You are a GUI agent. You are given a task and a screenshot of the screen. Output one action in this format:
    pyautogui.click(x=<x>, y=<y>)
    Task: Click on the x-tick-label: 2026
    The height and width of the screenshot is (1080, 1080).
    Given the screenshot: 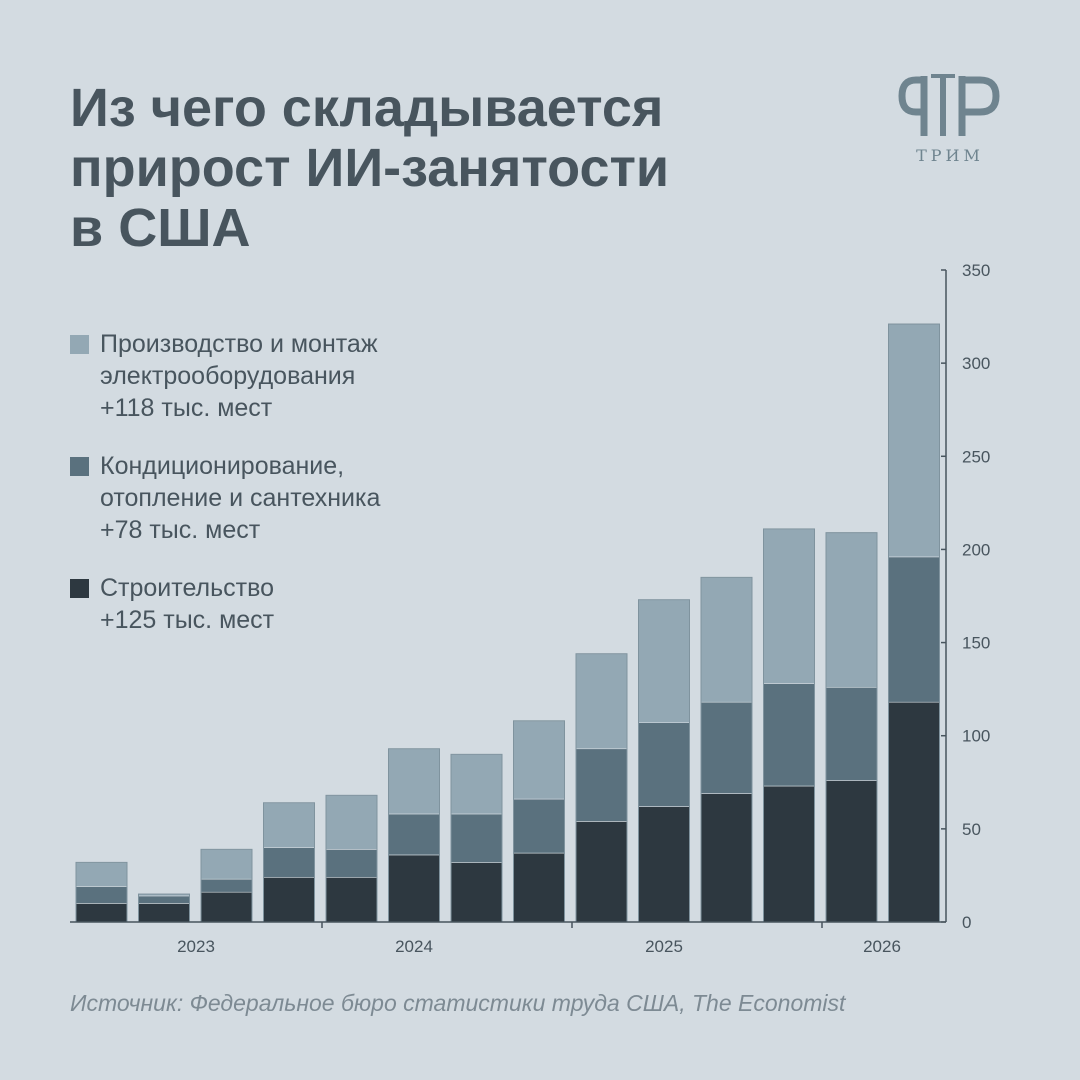 What is the action you would take?
    pyautogui.click(x=882, y=946)
    